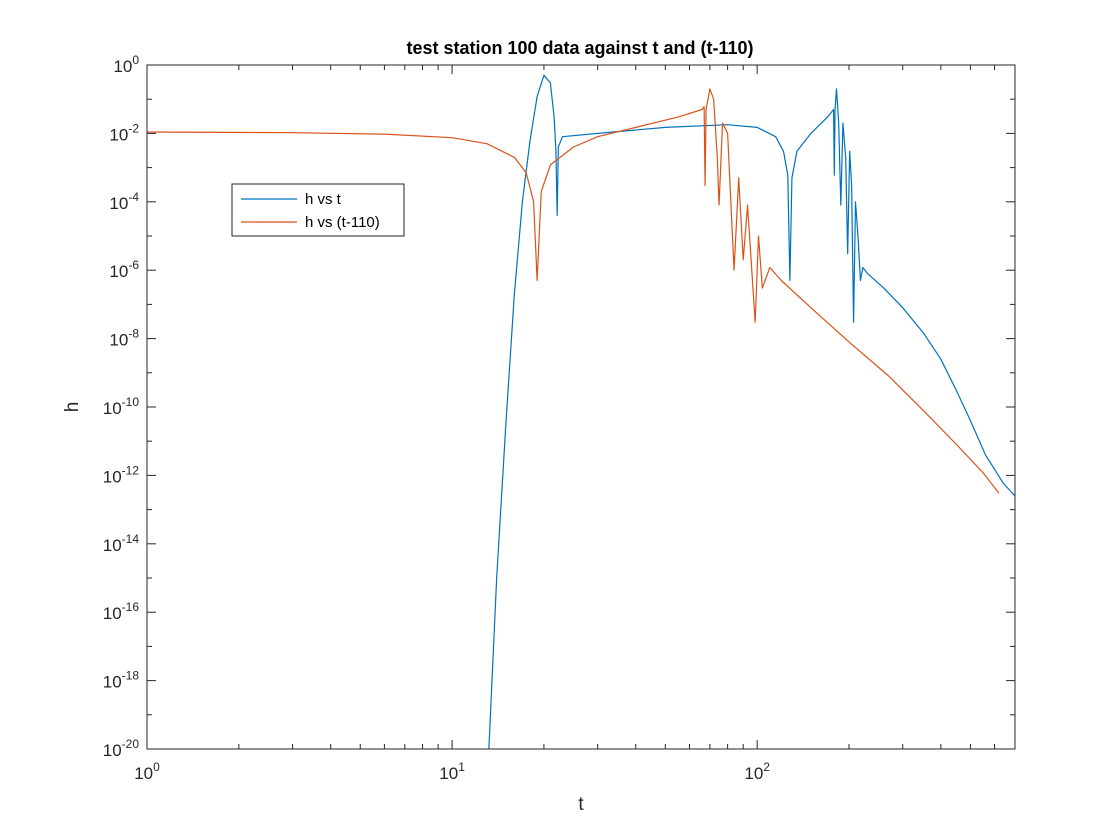  Describe the element at coordinates (121, 406) in the screenshot. I see `y-tick-label: 10⁻¹⁰` at that location.